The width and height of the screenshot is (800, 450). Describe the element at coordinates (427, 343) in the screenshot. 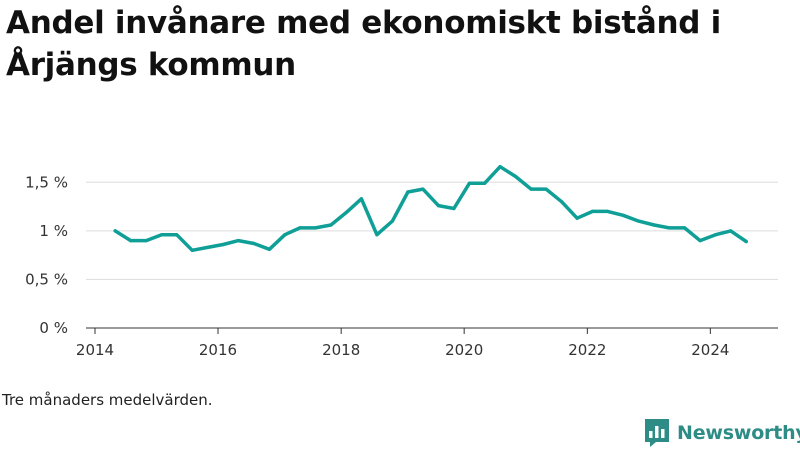

I see `x-axis: 2014 2016 2018 2020 2022 2024` at that location.